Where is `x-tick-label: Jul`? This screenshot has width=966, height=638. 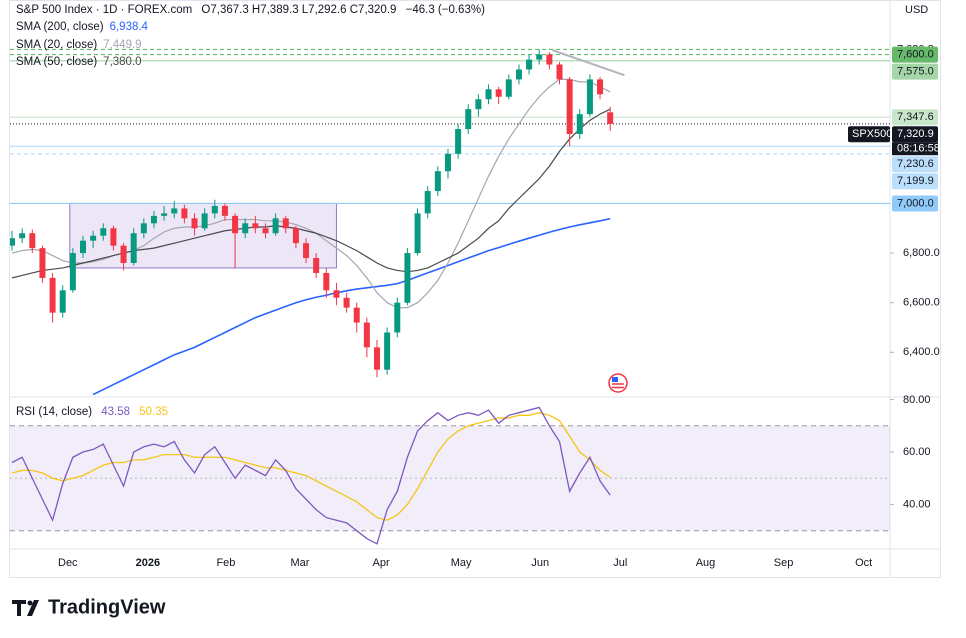
x-tick-label: Jul is located at coordinates (620, 563).